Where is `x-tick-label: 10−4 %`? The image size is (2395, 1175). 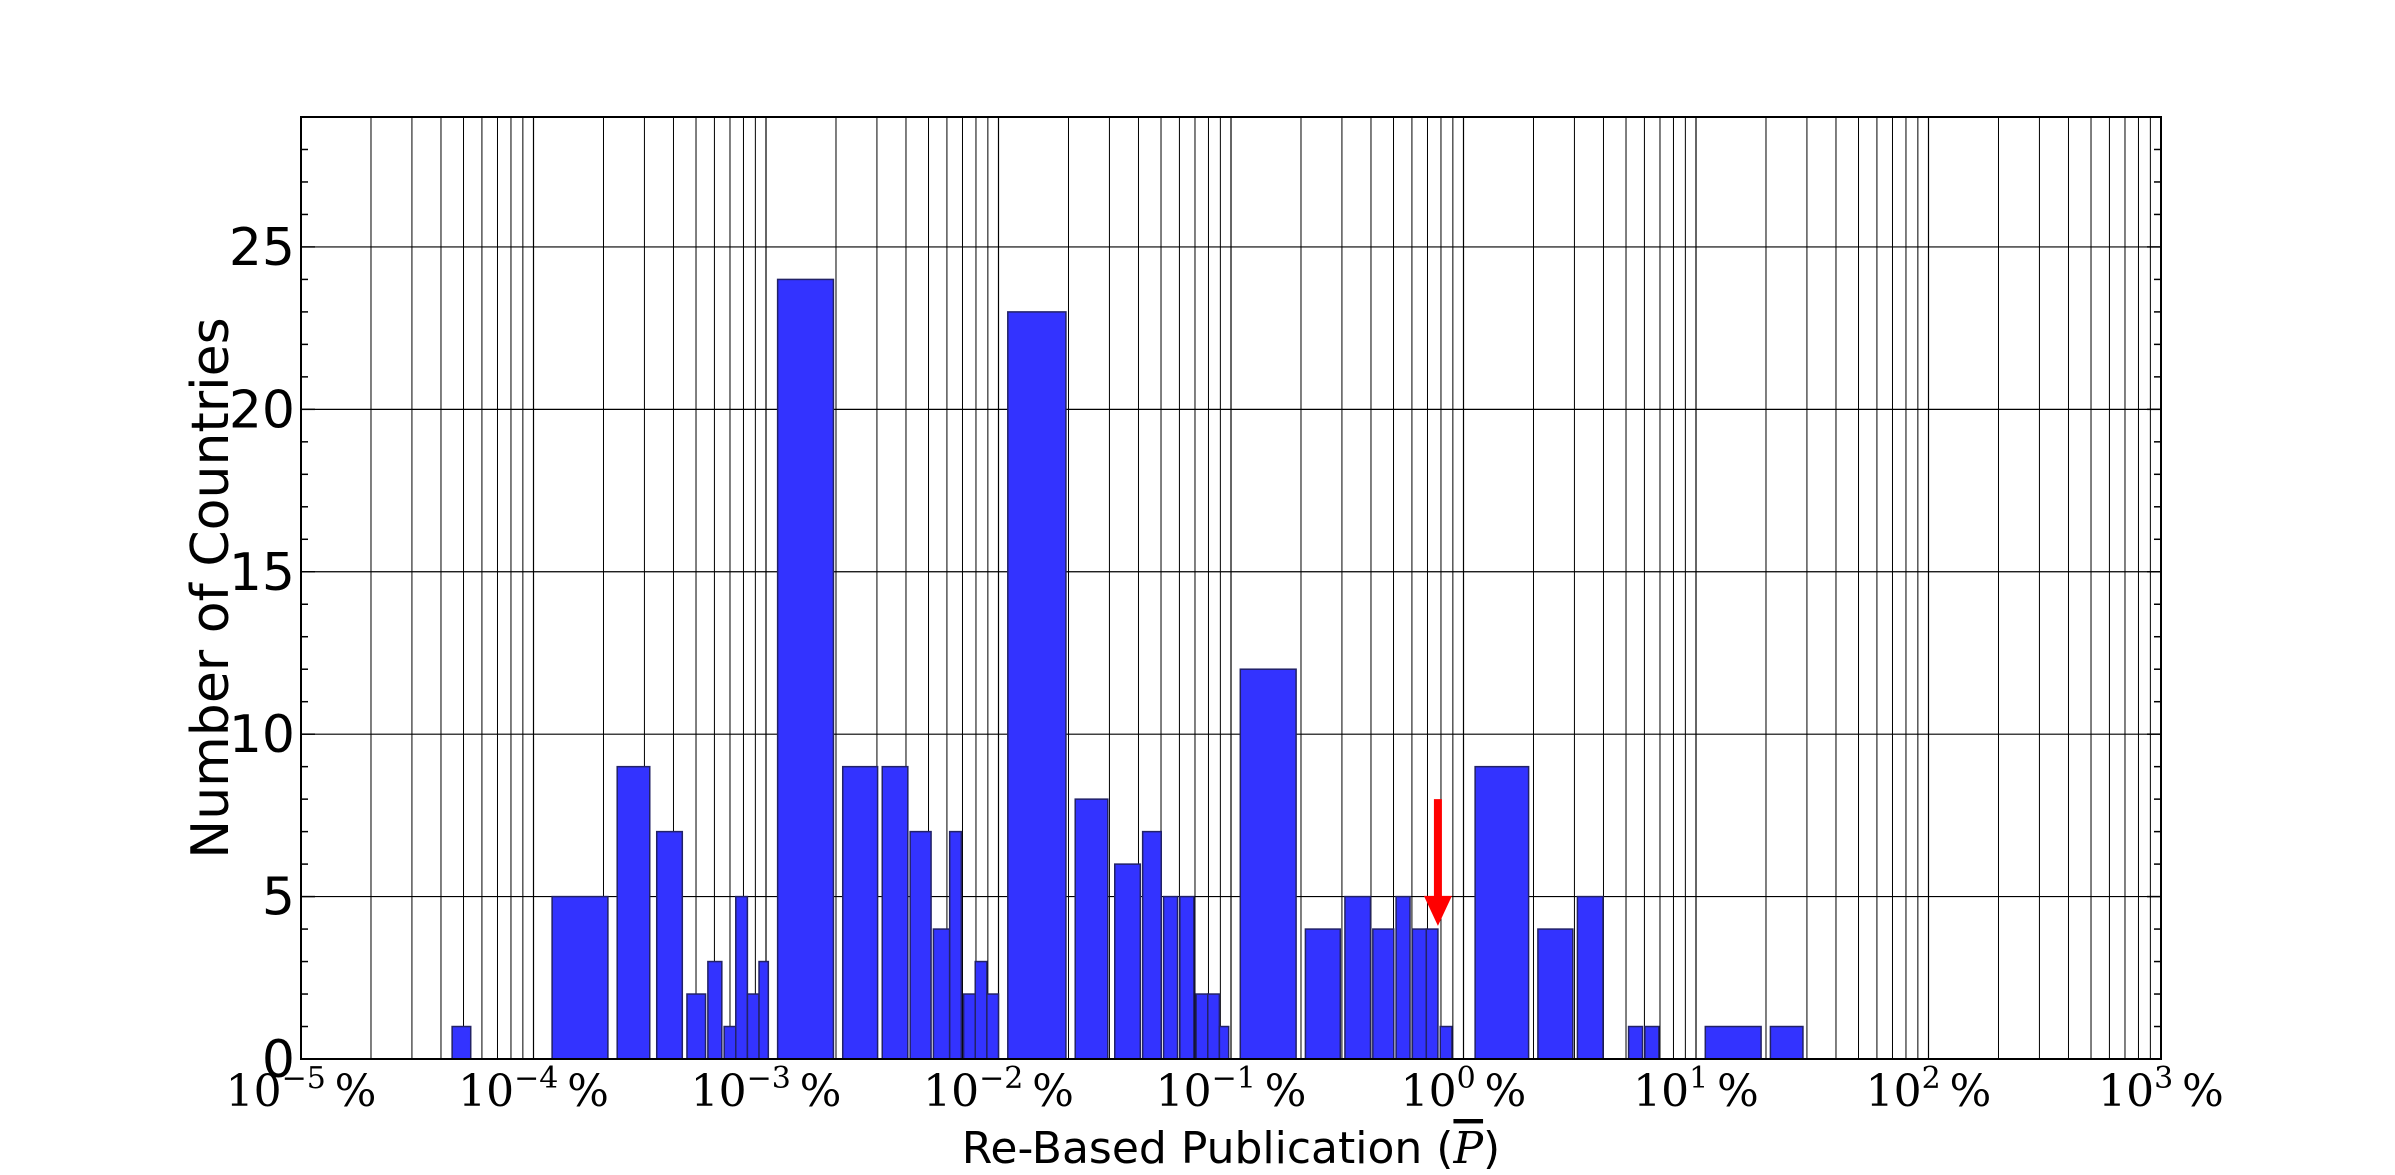
x-tick-label: 10−4 % is located at coordinates (533, 1089).